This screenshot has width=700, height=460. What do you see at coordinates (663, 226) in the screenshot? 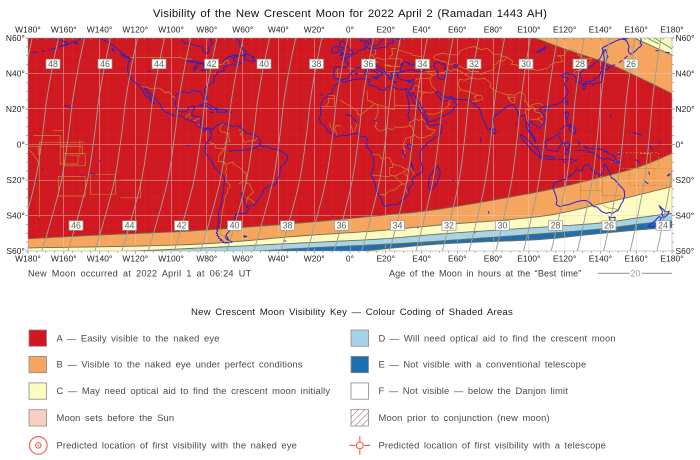
I see `svg-text: 24` at bounding box center [663, 226].